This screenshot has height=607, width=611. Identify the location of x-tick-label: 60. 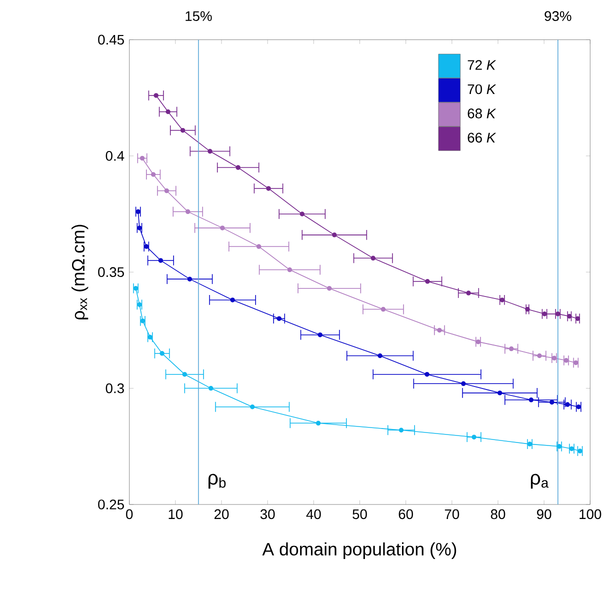
(405, 514).